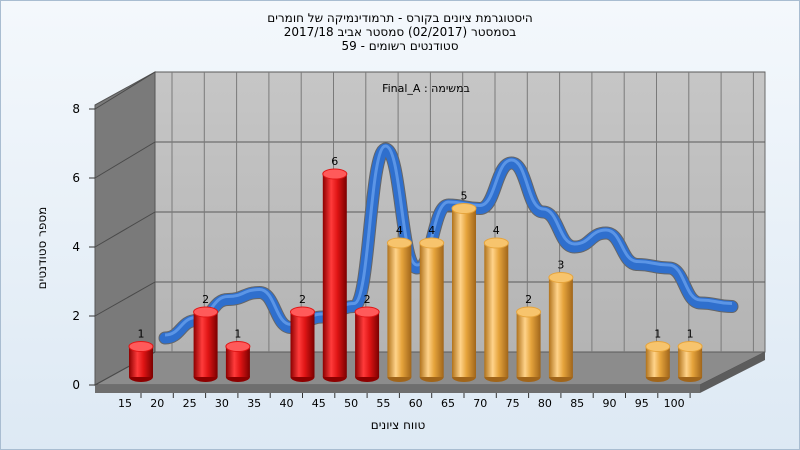  Describe the element at coordinates (397, 389) in the screenshot. I see `chart-floor-edge` at that location.